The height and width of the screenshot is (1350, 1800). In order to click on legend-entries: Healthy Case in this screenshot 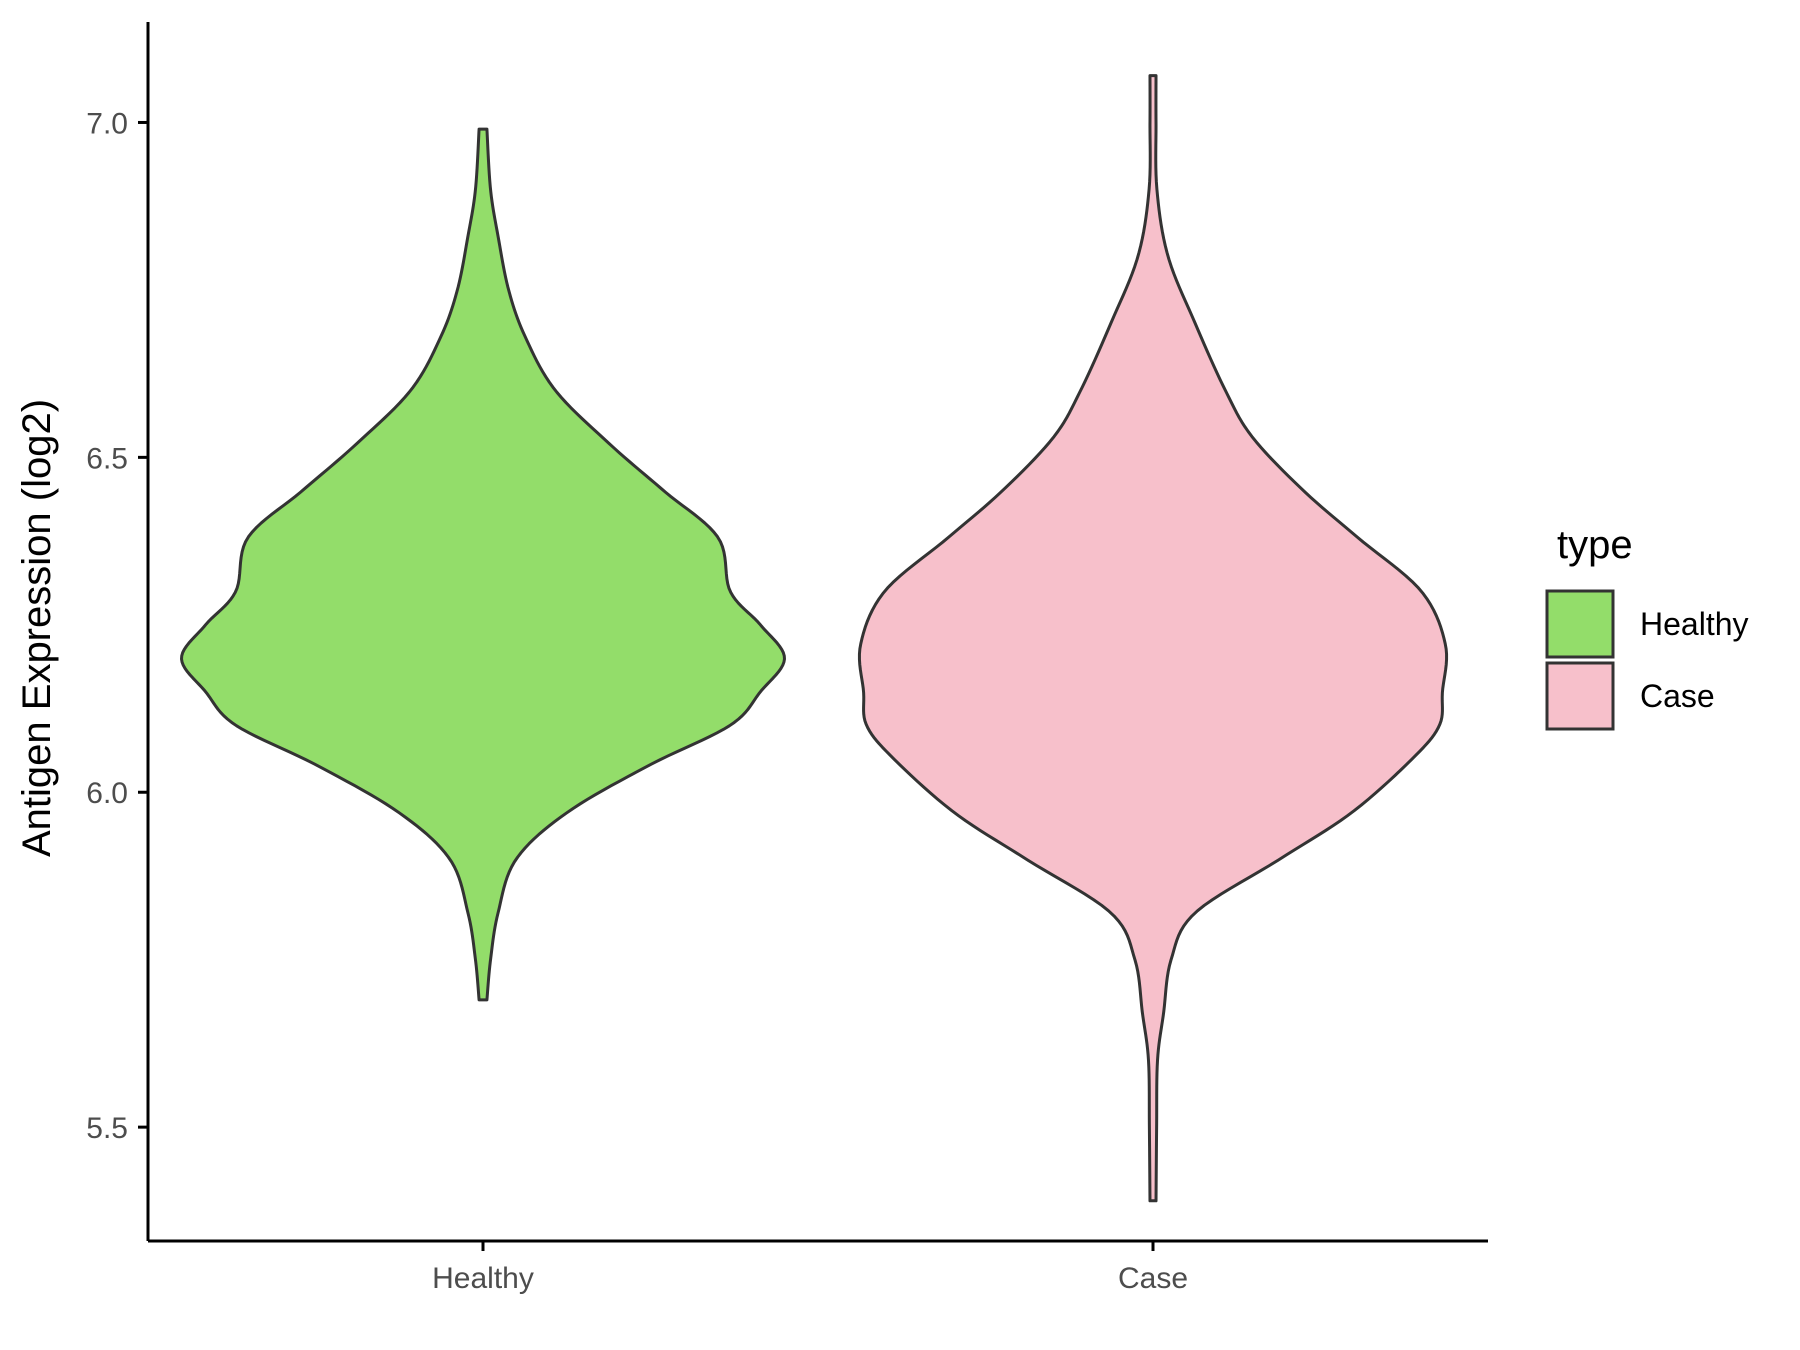, I will do `click(1647, 660)`.